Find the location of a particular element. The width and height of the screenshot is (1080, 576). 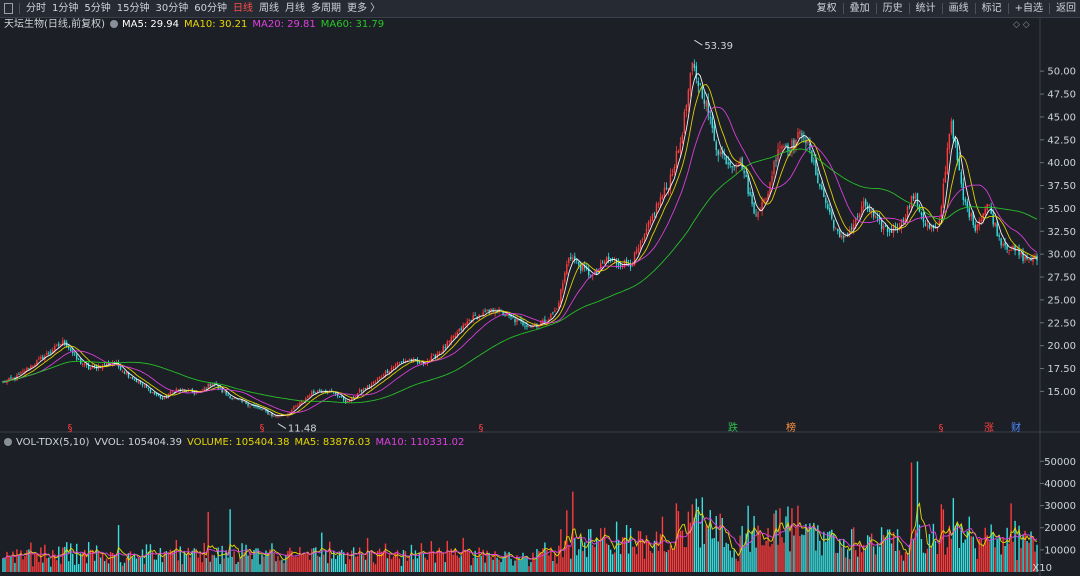

period-tab: 日线 is located at coordinates (242, 8).